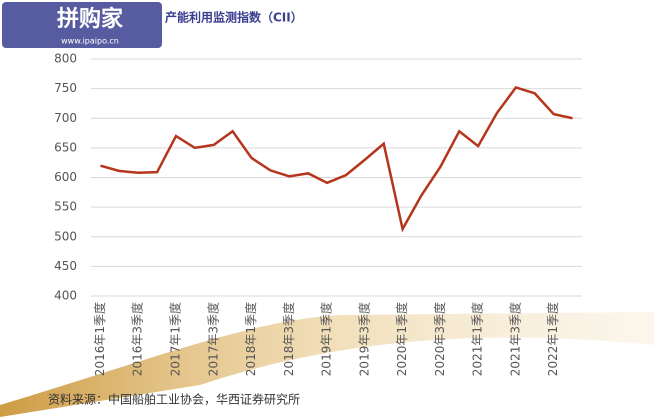  Describe the element at coordinates (174, 399) in the screenshot. I see `source: 资料来源：中国船舶工业协会，华西证券研究所` at that location.